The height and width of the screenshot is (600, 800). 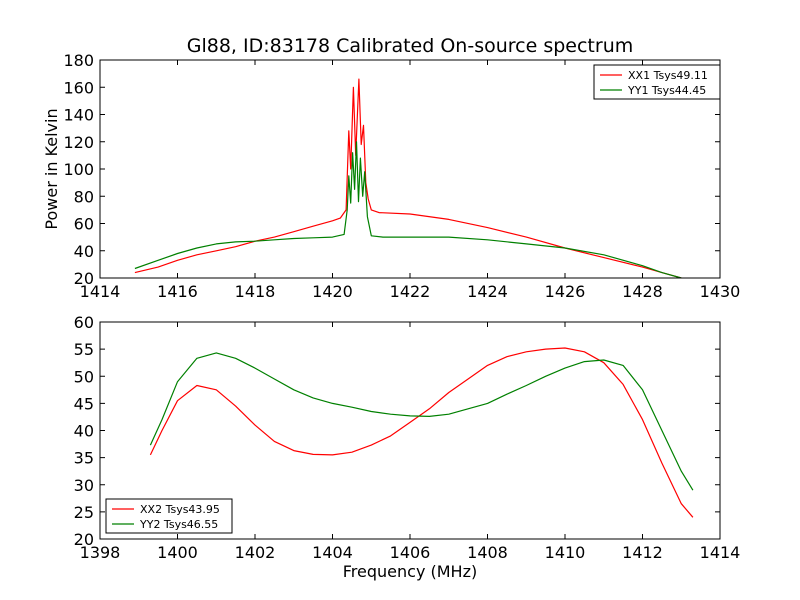 I want to click on top-y-tick-label: 60, so click(x=84, y=224).